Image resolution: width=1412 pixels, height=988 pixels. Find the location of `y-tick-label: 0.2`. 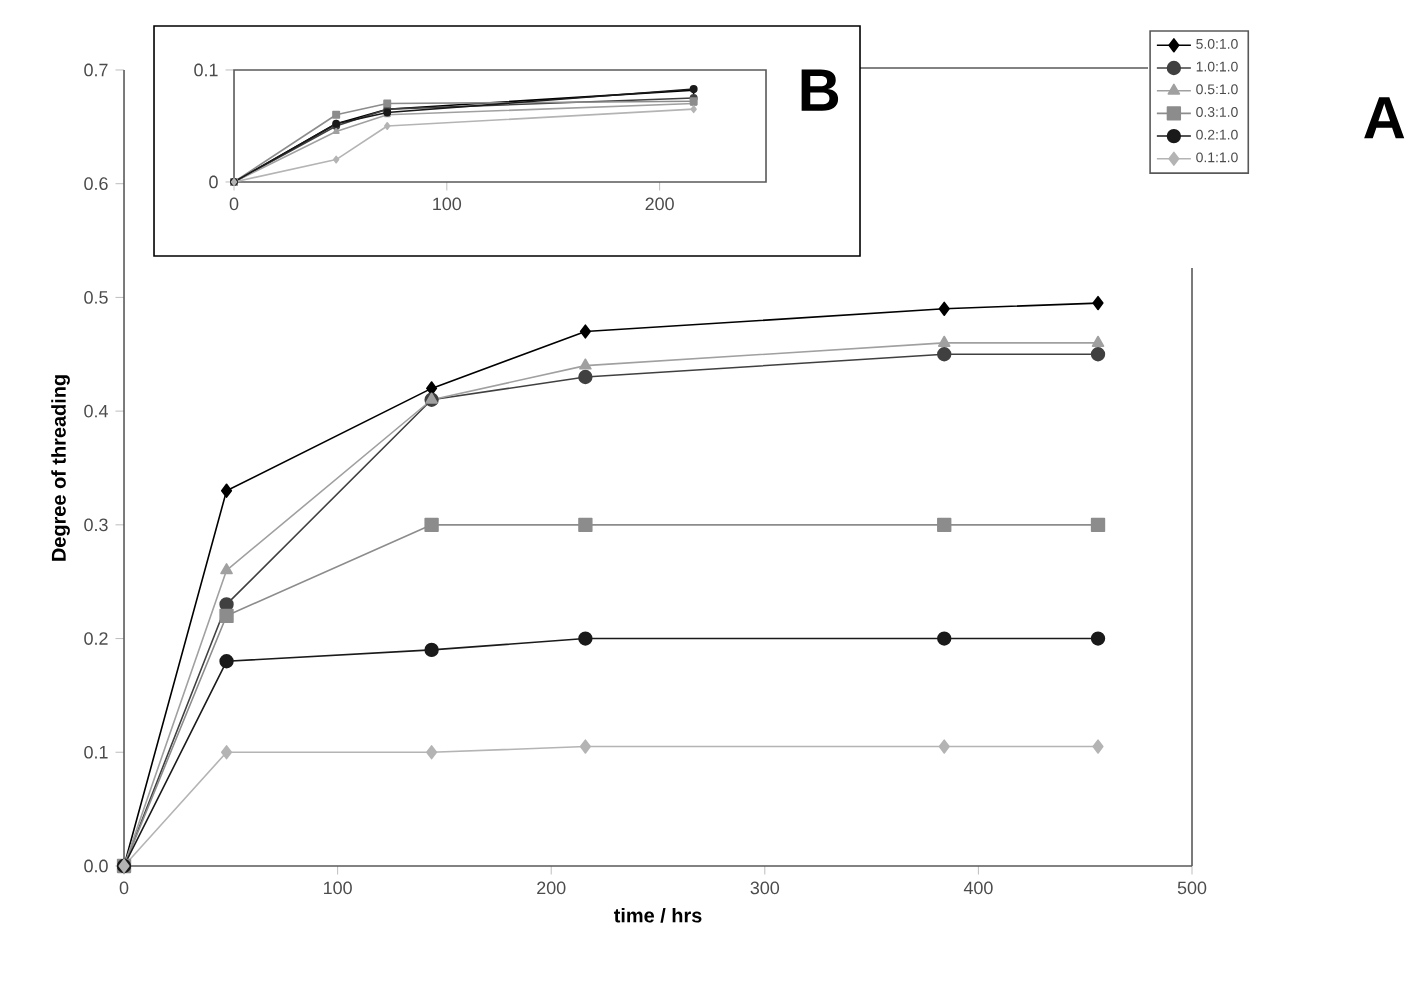

y-tick-label: 0.2 is located at coordinates (96, 638).